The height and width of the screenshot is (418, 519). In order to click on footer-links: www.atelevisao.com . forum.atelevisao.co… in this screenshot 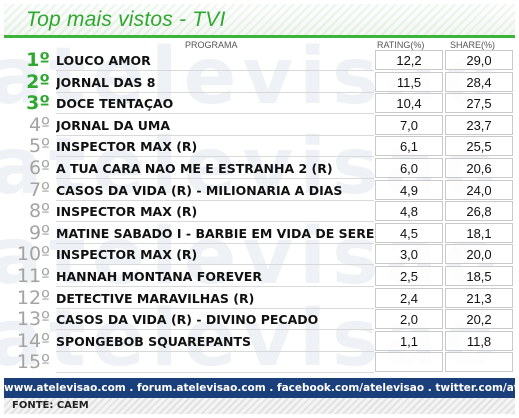, I will do `click(259, 388)`.